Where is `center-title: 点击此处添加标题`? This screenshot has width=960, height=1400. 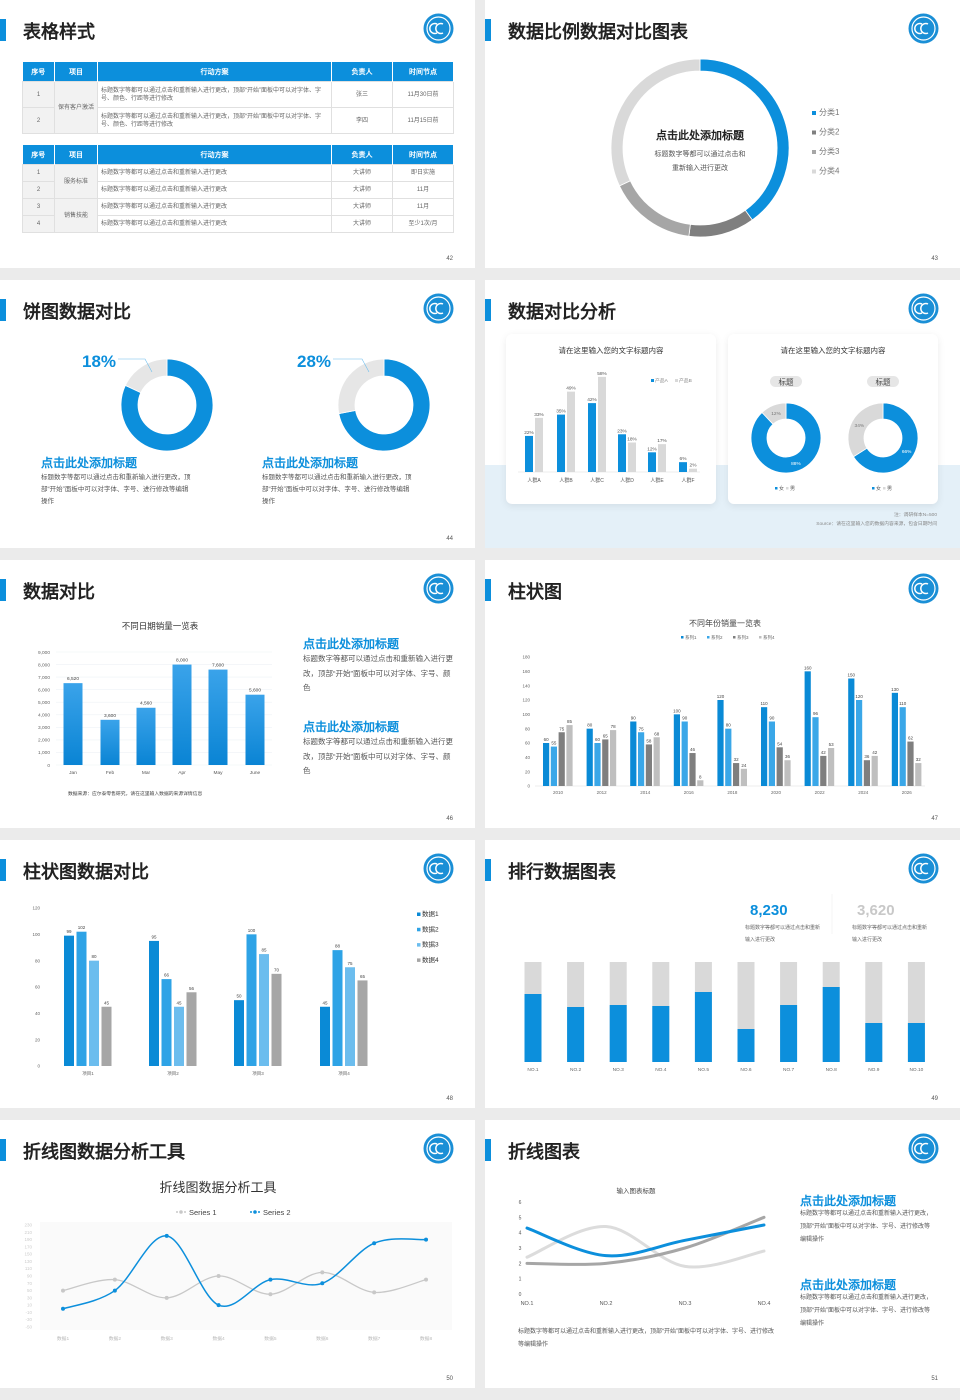
center-title: 点击此处添加标题 is located at coordinates (700, 135).